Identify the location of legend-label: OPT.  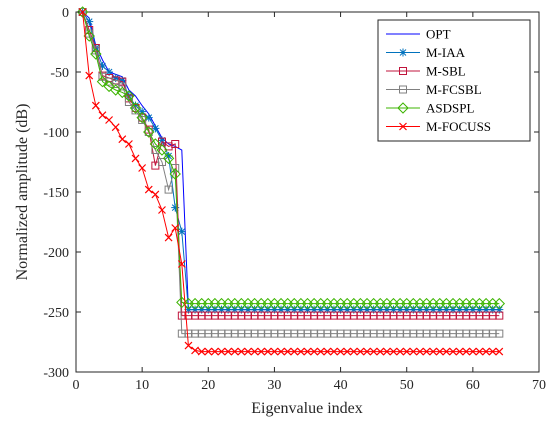
(438, 34).